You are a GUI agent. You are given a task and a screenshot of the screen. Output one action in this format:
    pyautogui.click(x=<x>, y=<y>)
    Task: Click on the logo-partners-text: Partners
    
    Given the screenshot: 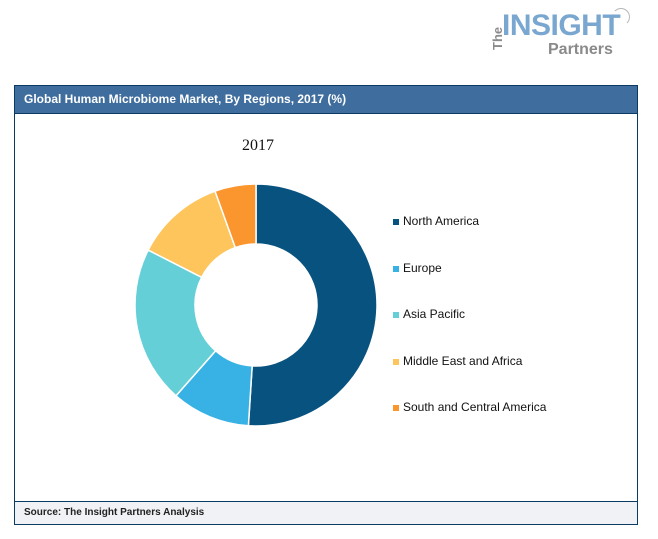 What is the action you would take?
    pyautogui.click(x=580, y=49)
    